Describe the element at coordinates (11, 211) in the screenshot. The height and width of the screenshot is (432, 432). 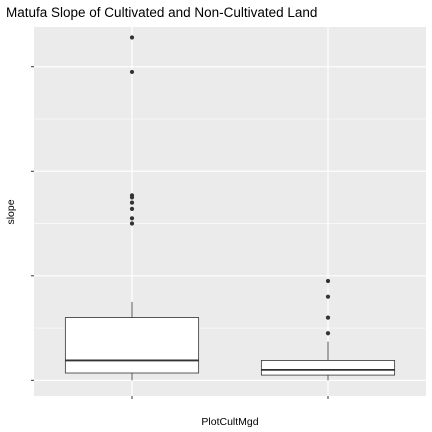
I see `y-axis-label: slope` at that location.